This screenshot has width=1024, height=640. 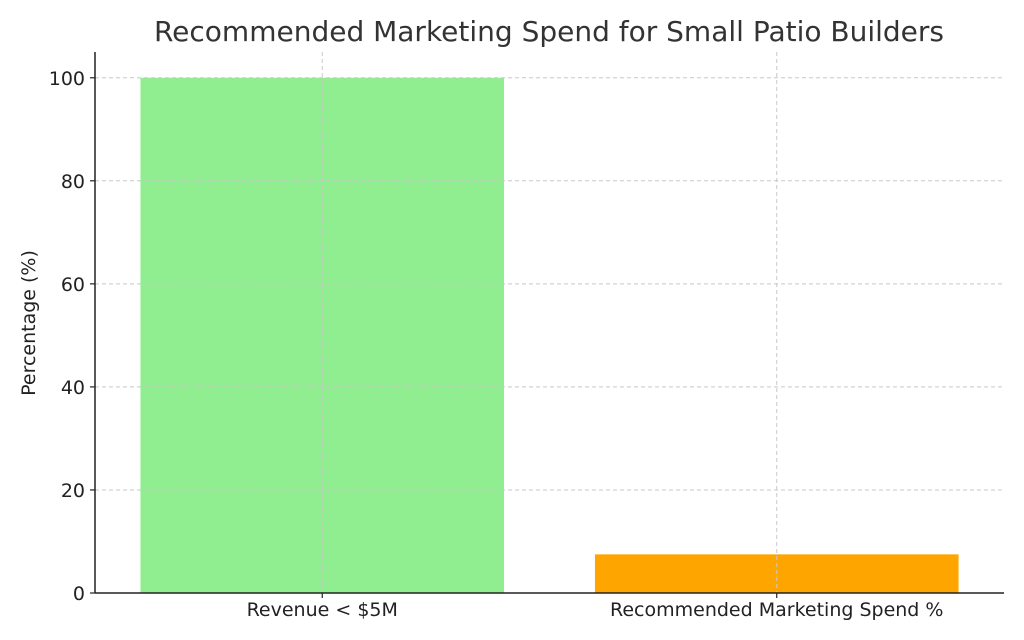 I want to click on y-tick-label: 20, so click(x=73, y=491).